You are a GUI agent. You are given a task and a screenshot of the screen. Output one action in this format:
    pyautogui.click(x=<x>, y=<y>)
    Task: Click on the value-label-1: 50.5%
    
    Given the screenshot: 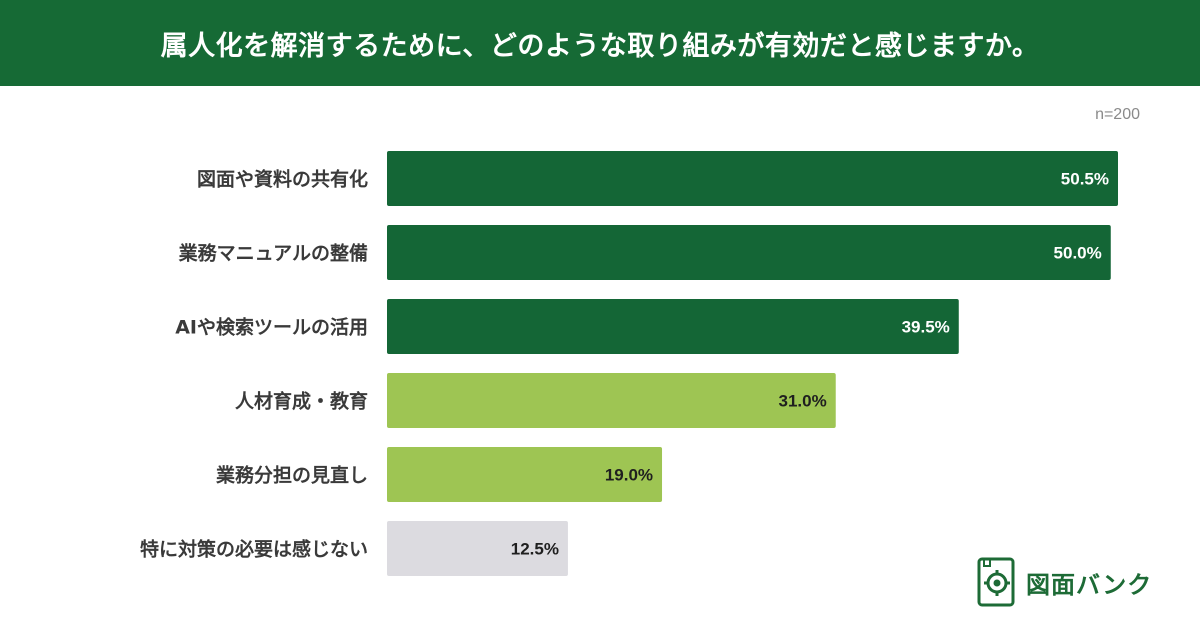 What is the action you would take?
    pyautogui.click(x=1085, y=179)
    